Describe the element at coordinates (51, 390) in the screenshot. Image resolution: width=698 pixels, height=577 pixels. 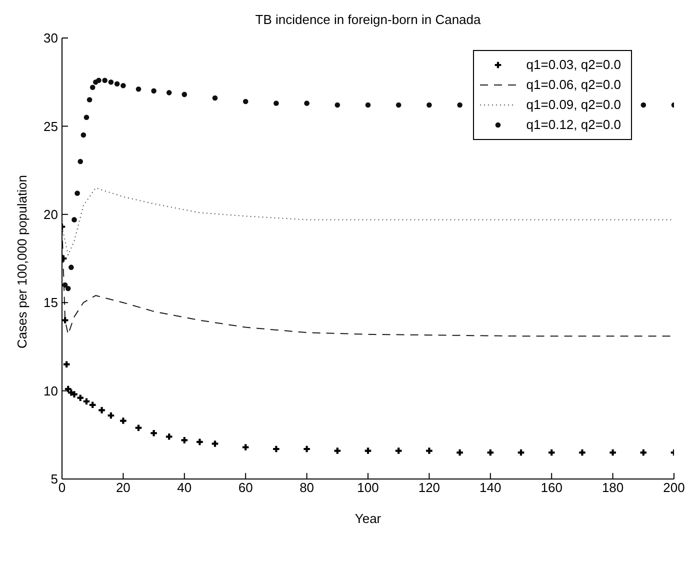
I see `y-tick-label: 10` at that location.